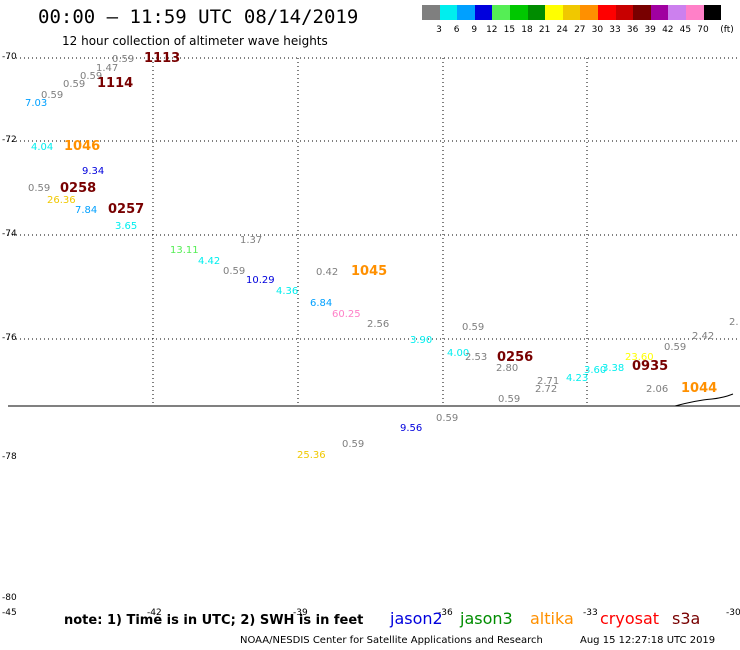  Describe the element at coordinates (630, 618) in the screenshot. I see `satellite-key-cryosat: cryosat` at that location.